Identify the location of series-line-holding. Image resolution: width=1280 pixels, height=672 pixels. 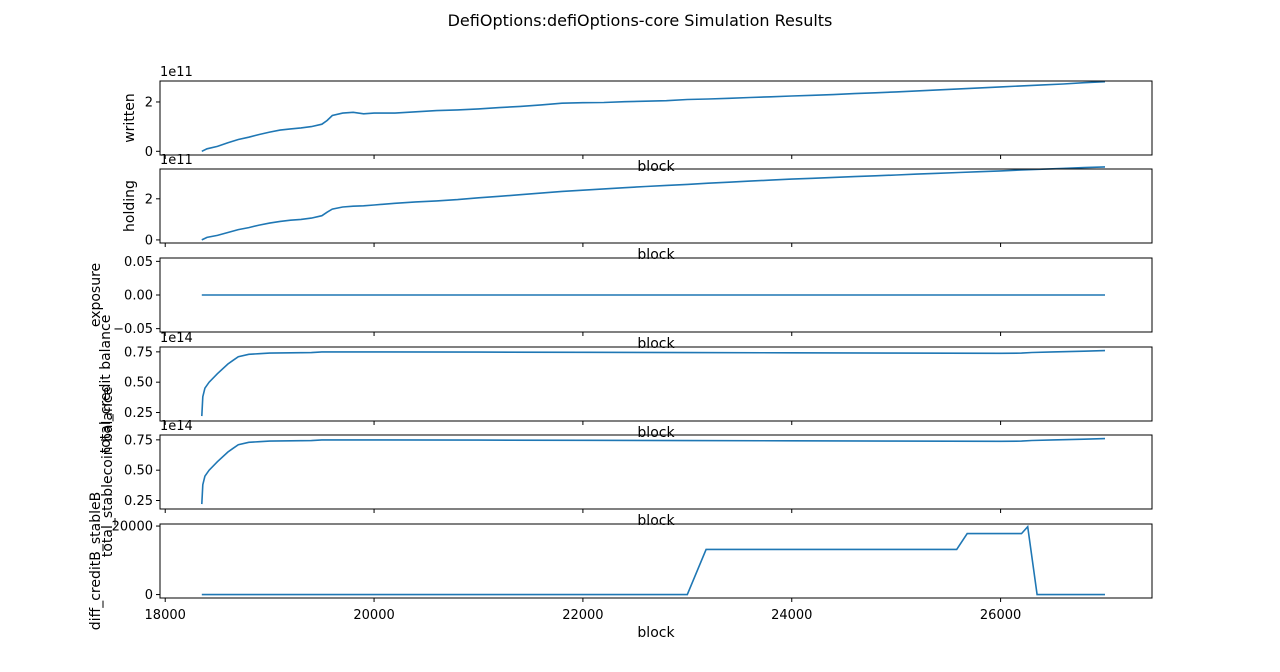
(653, 203).